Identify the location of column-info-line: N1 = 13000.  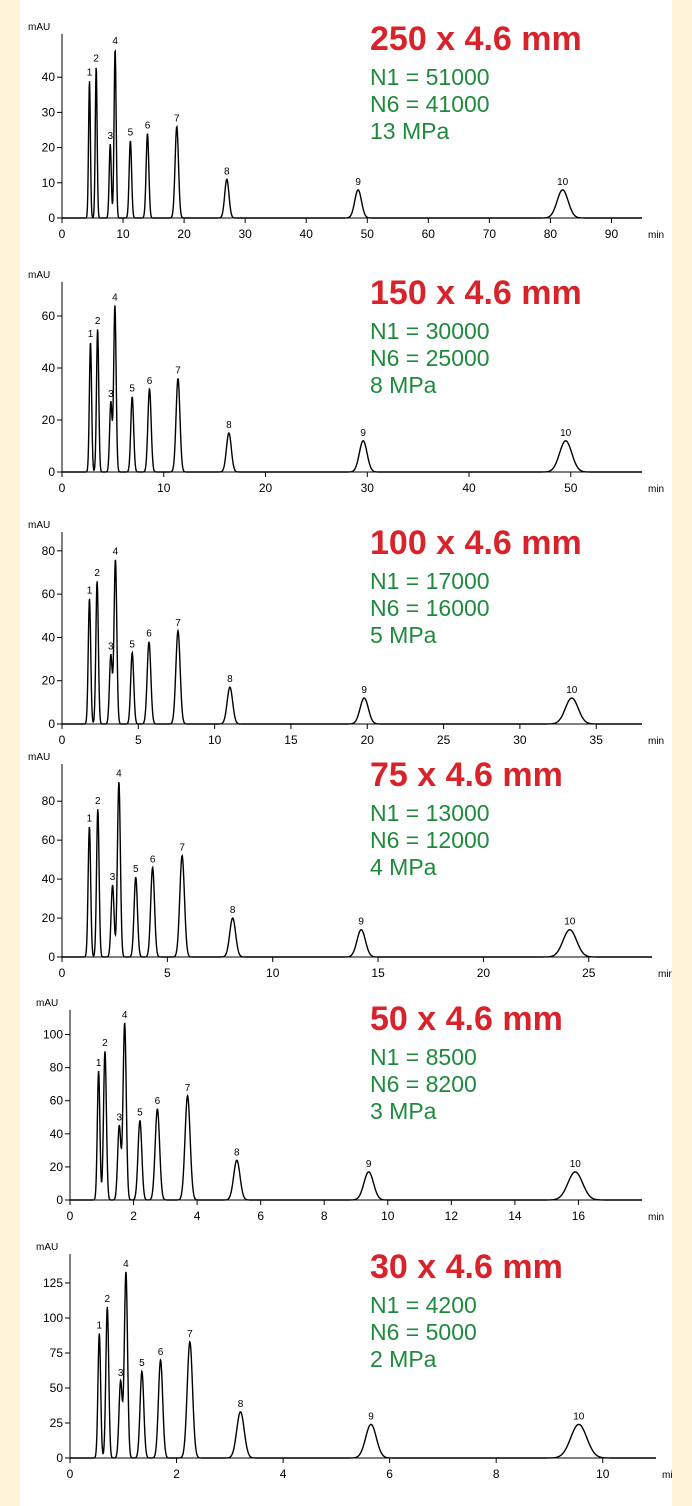
(430, 813).